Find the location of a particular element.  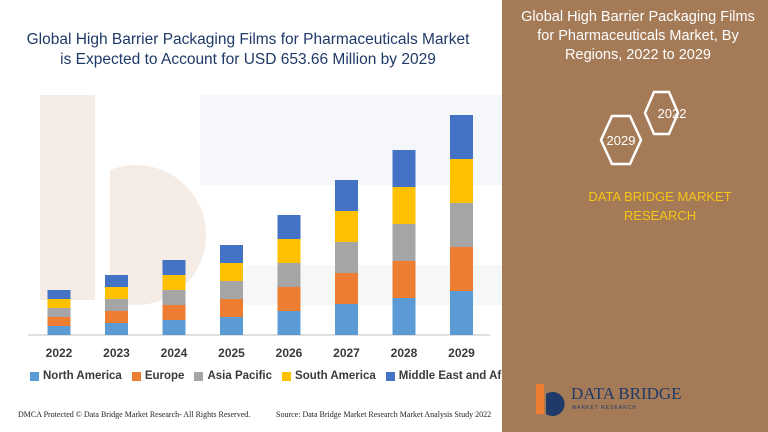

legend-item: South America is located at coordinates (329, 376).